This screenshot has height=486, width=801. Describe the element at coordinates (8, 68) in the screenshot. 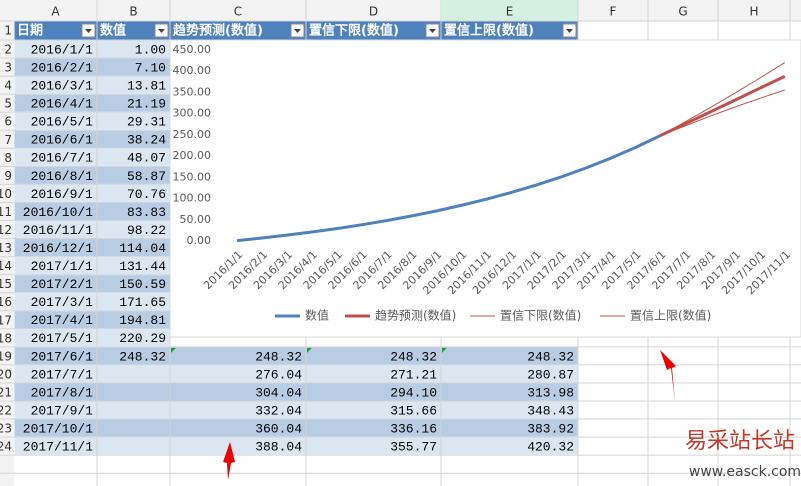

I see `row-number: 3` at that location.